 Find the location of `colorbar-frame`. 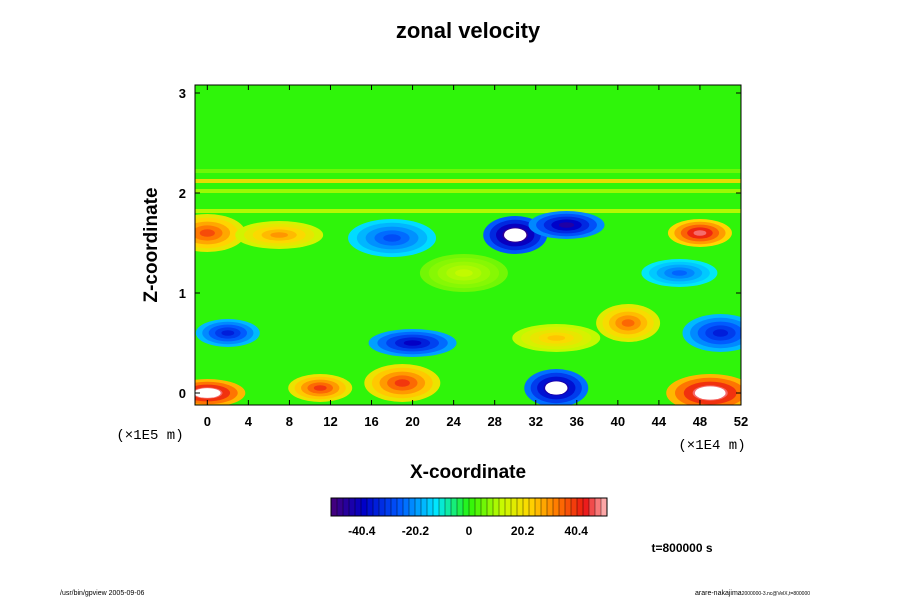

colorbar-frame is located at coordinates (469, 507).